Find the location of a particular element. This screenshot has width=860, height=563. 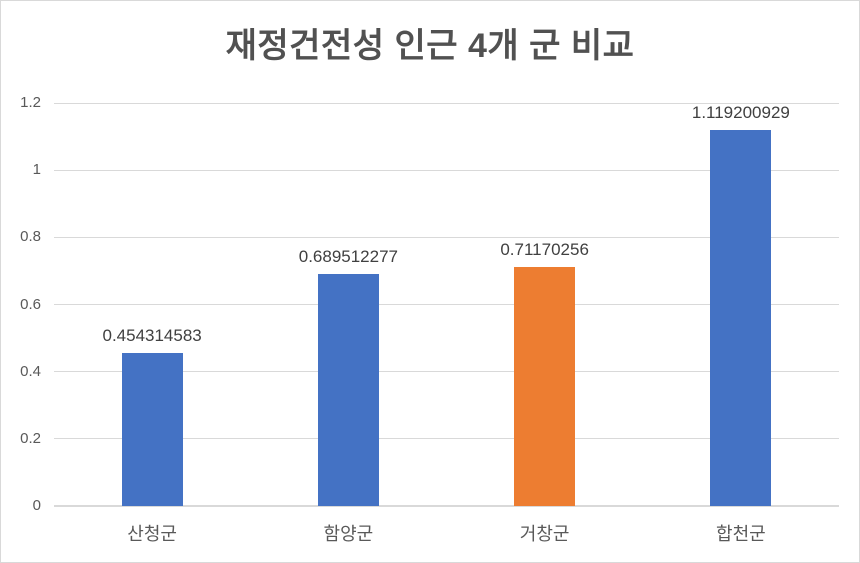

y-tick-label: 0.2 is located at coordinates (30, 438).